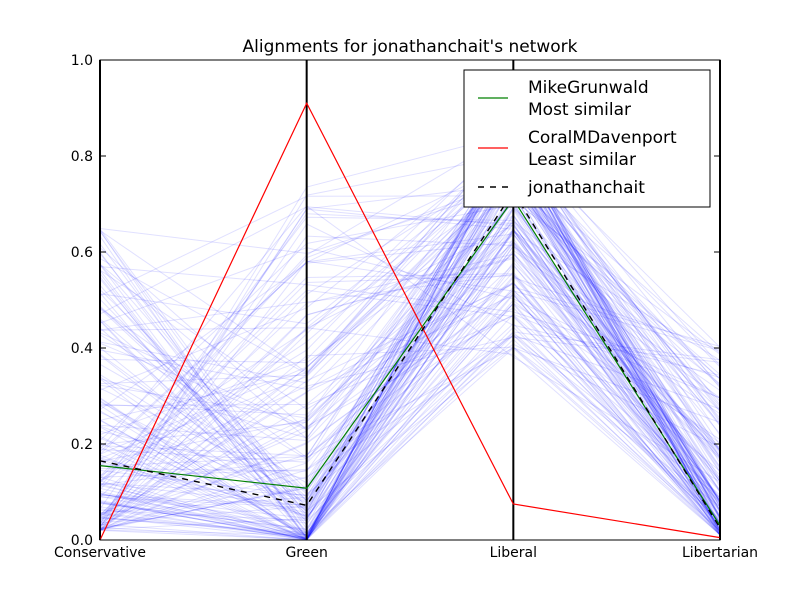  What do you see at coordinates (82, 541) in the screenshot?
I see `y-tick-label: 0.0` at bounding box center [82, 541].